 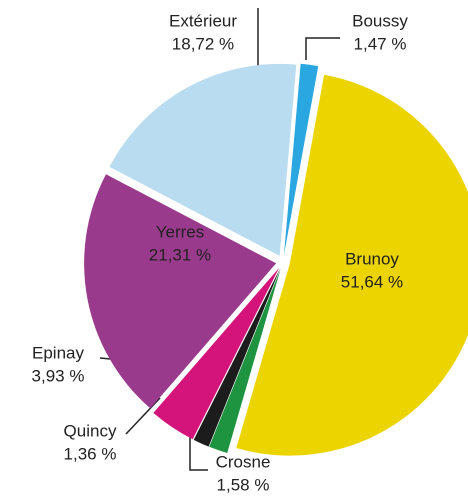 What do you see at coordinates (372, 258) in the screenshot?
I see `slice-label: Brunoy` at bounding box center [372, 258].